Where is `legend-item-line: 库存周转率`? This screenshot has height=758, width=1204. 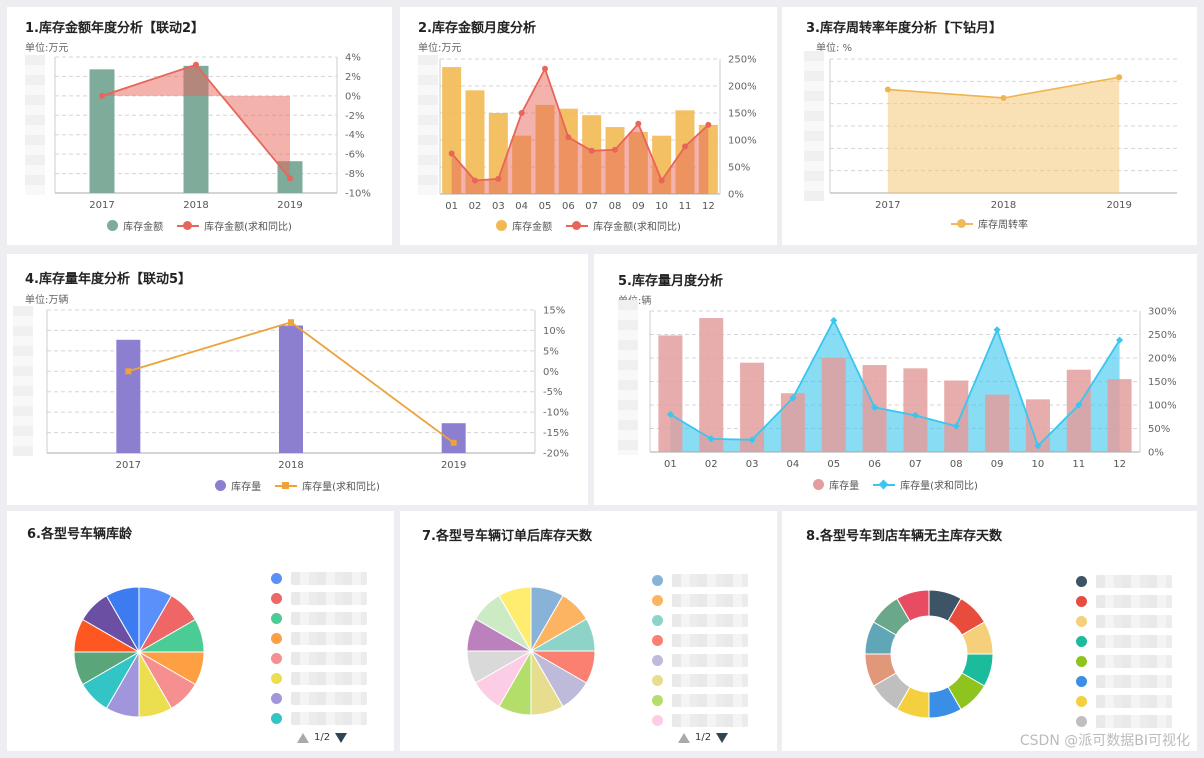
legend-item-line: 库存周转率 is located at coordinates (989, 223).